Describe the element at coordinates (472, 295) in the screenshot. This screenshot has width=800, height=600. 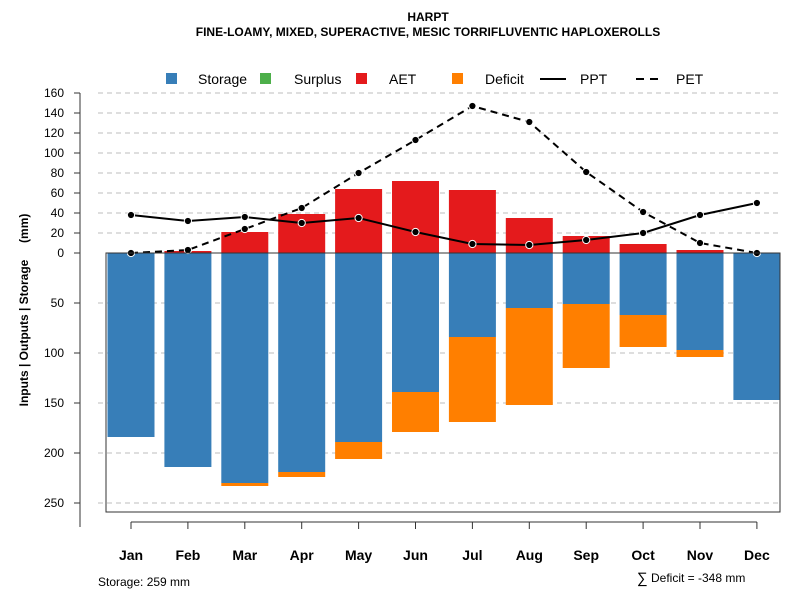
I see `bar-storage-jul` at that location.